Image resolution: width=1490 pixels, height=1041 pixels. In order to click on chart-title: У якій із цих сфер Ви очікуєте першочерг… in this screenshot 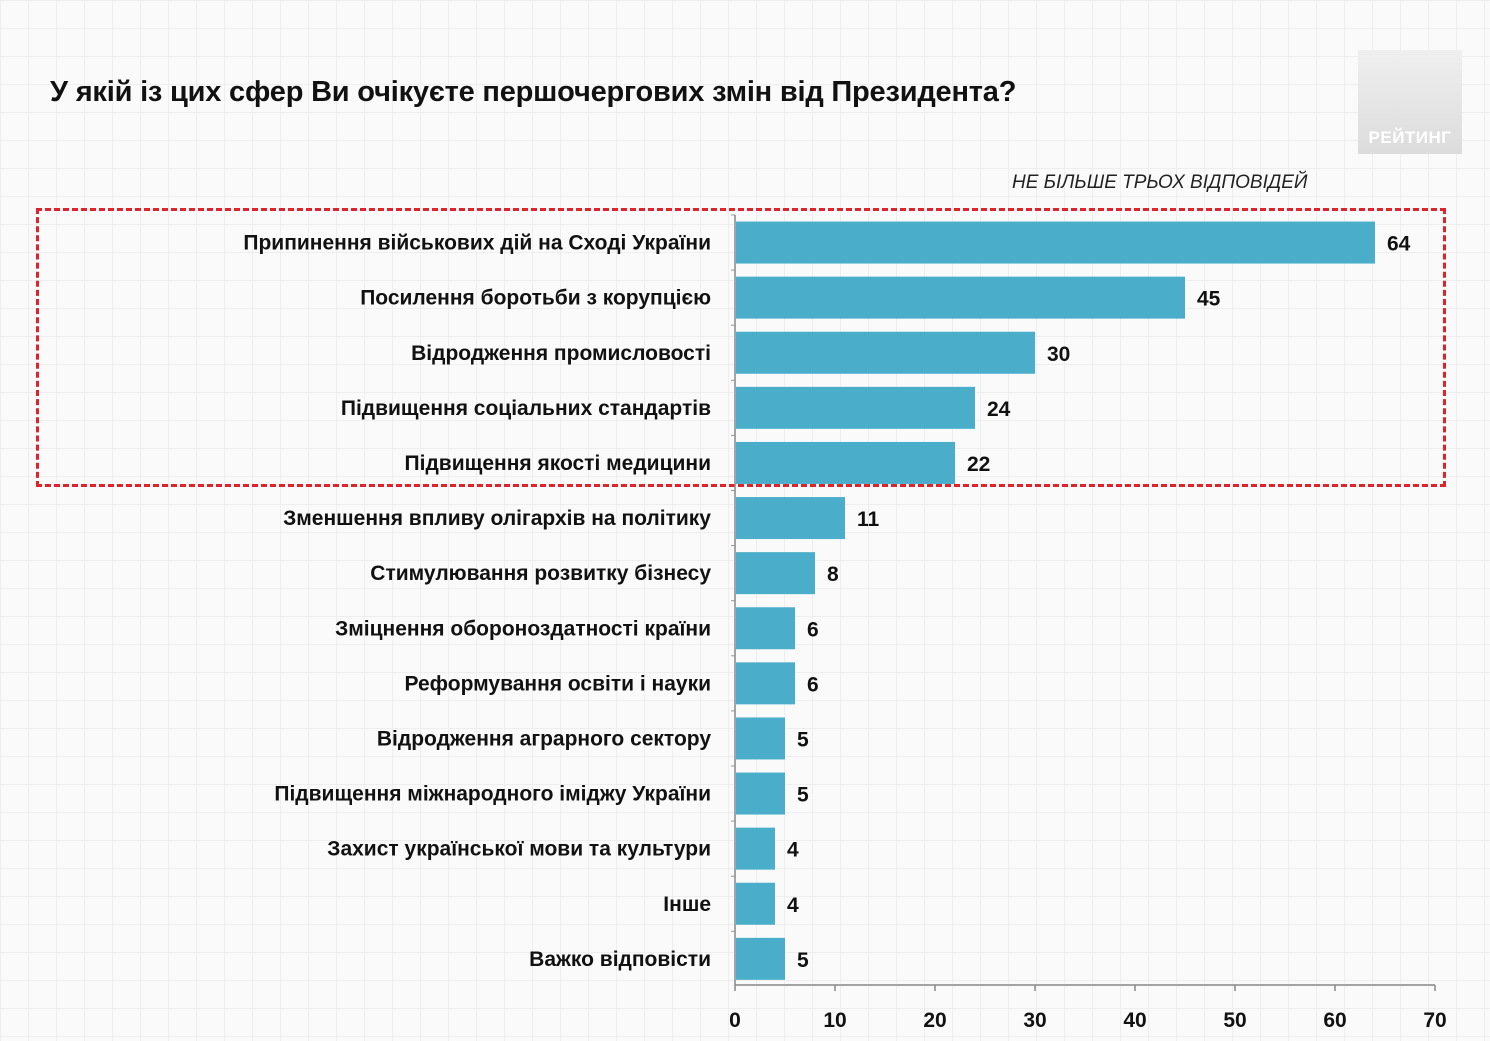, I will do `click(533, 92)`.